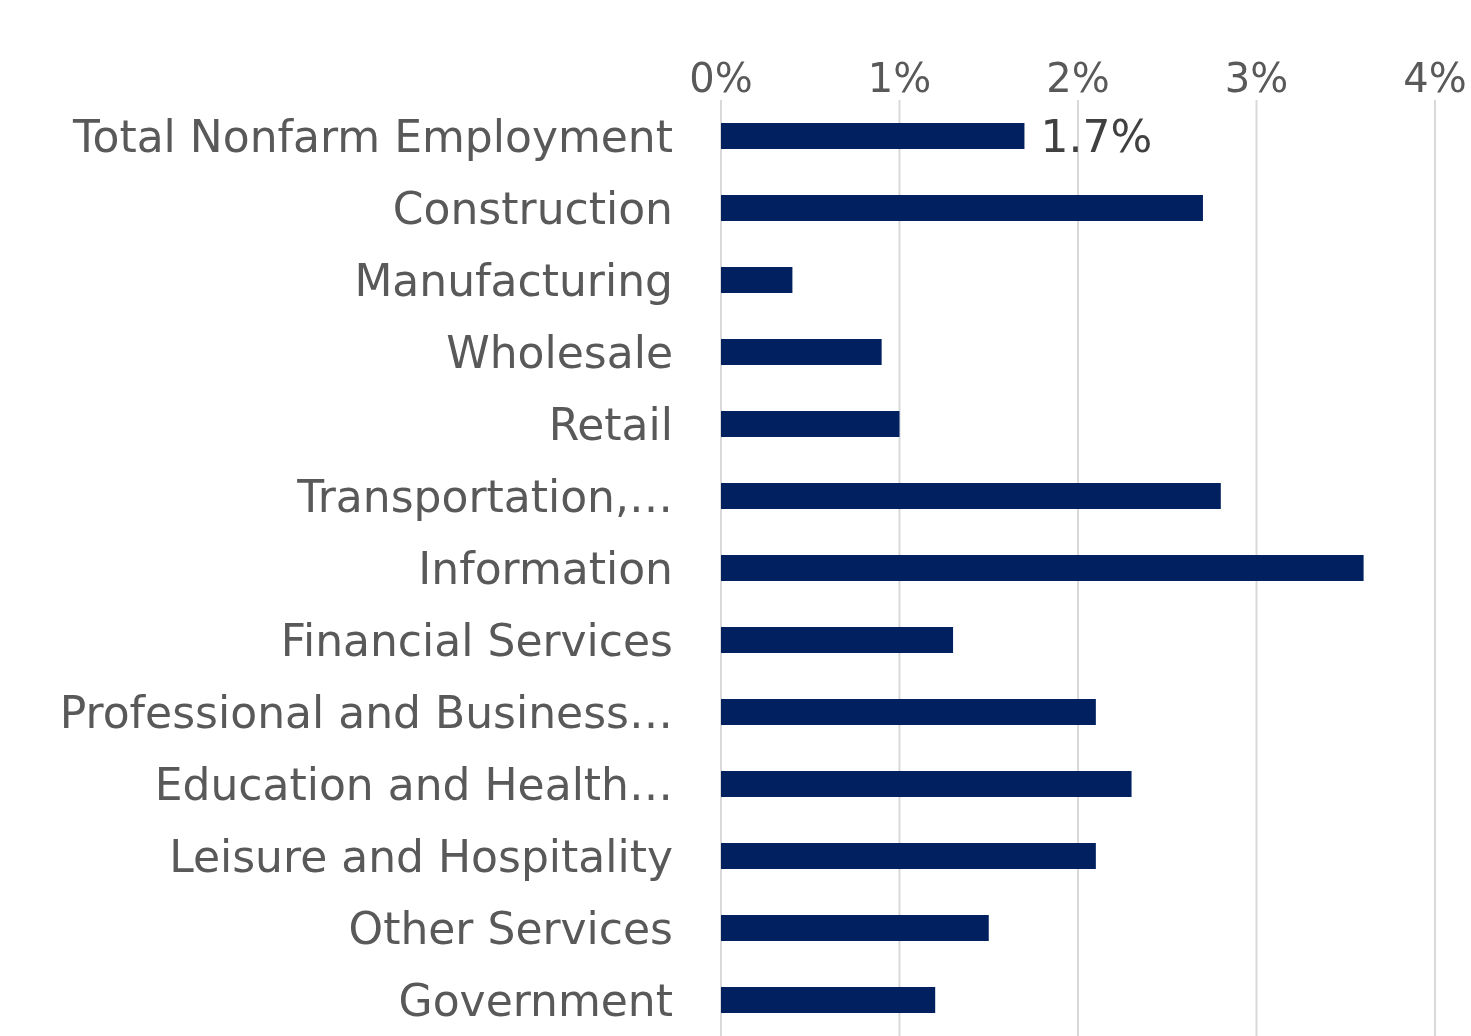 This screenshot has height=1036, width=1471. What do you see at coordinates (535, 1000) in the screenshot?
I see `y-tick-label: Government` at bounding box center [535, 1000].